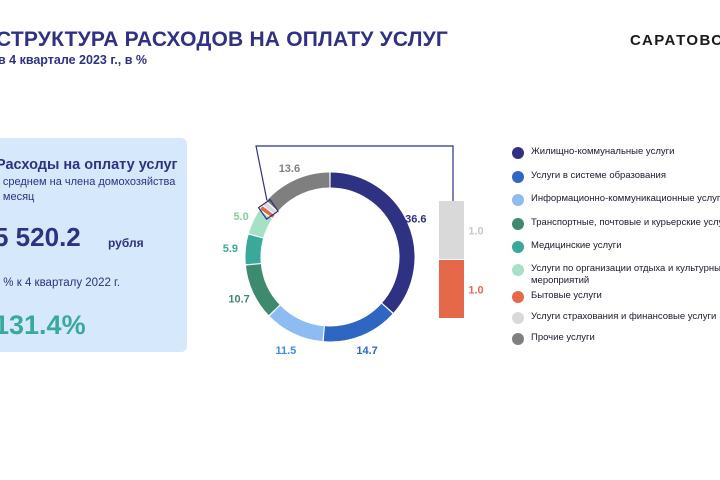  What do you see at coordinates (625, 198) in the screenshot?
I see `legend-label: Информационно-коммуникационные услуги` at bounding box center [625, 198].